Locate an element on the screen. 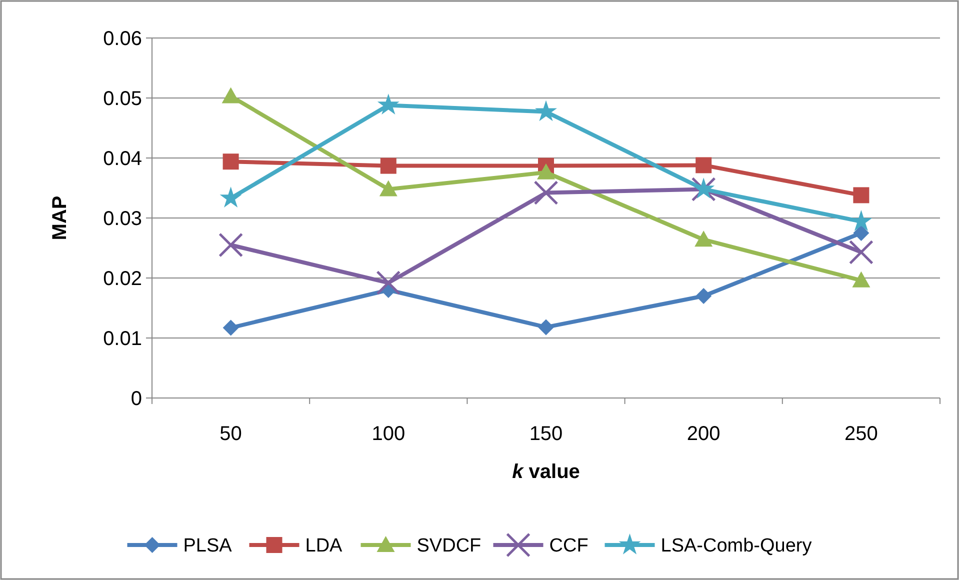 This screenshot has height=580, width=959. y-tick-label: 0.01 is located at coordinates (122, 339).